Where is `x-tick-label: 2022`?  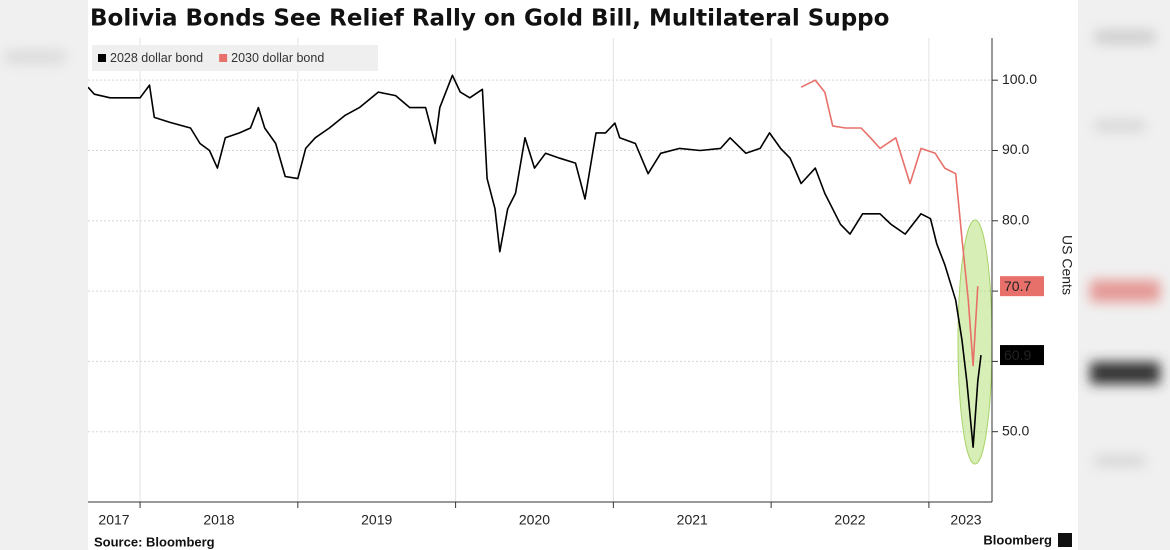
x-tick-label: 2022 is located at coordinates (849, 520).